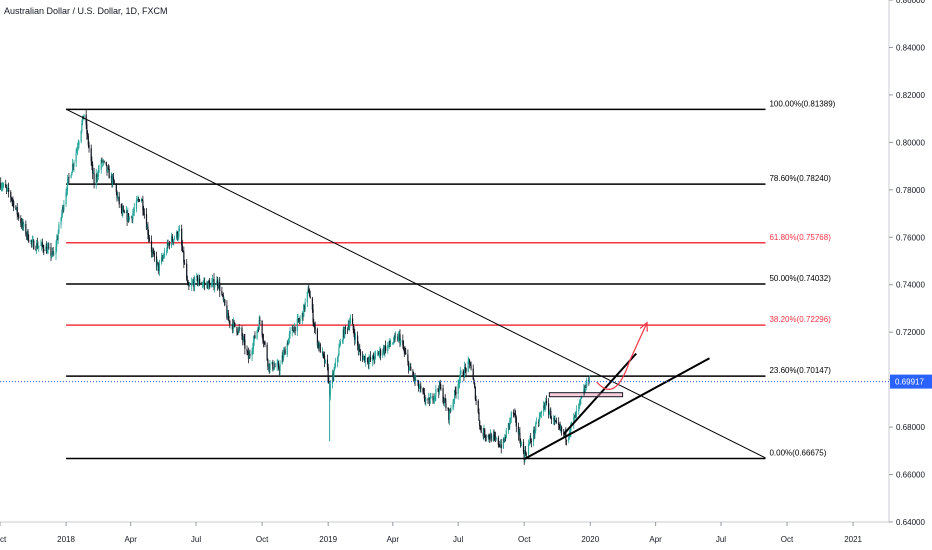 The image size is (932, 550). I want to click on fib-level-label: 61.80%(0.75768), so click(800, 237).